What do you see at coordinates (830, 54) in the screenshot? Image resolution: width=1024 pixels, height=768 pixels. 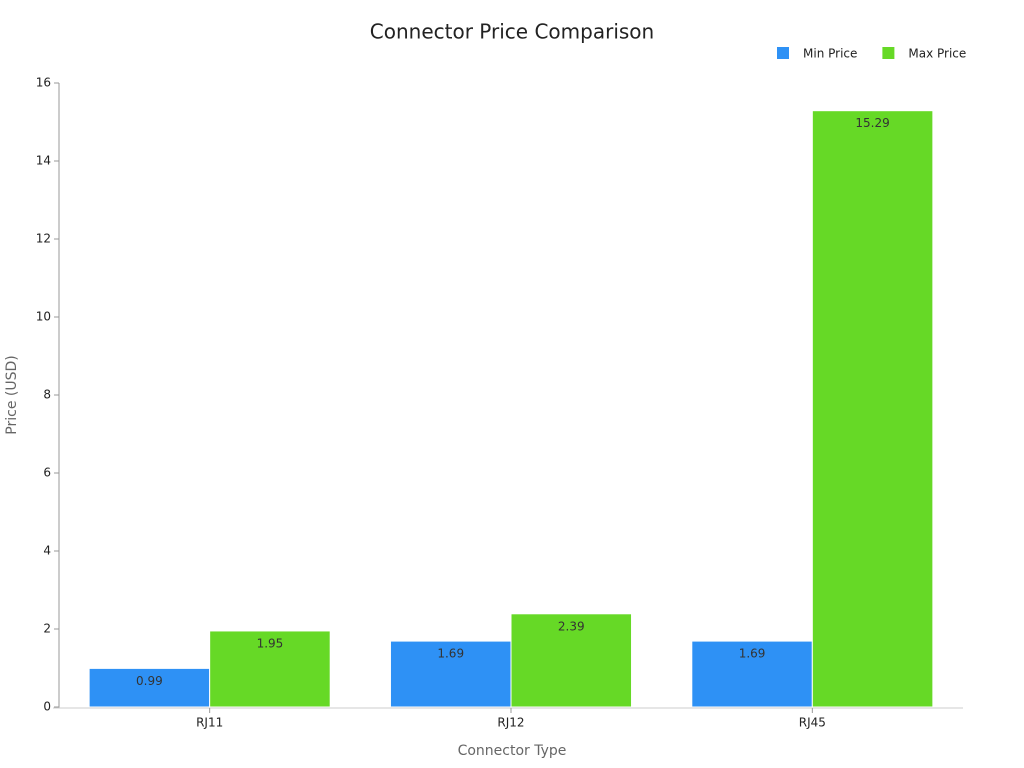 I see `legend-label: Min Price` at bounding box center [830, 54].